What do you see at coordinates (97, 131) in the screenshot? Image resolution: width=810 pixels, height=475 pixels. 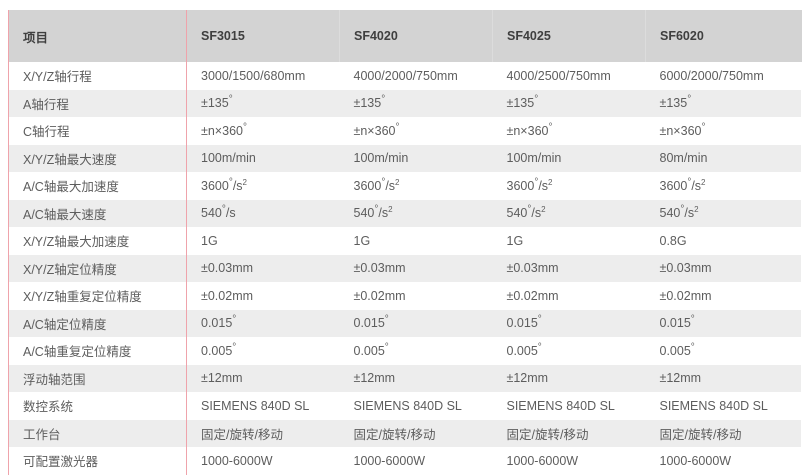 I see `row-label: C轴行程` at bounding box center [97, 131].